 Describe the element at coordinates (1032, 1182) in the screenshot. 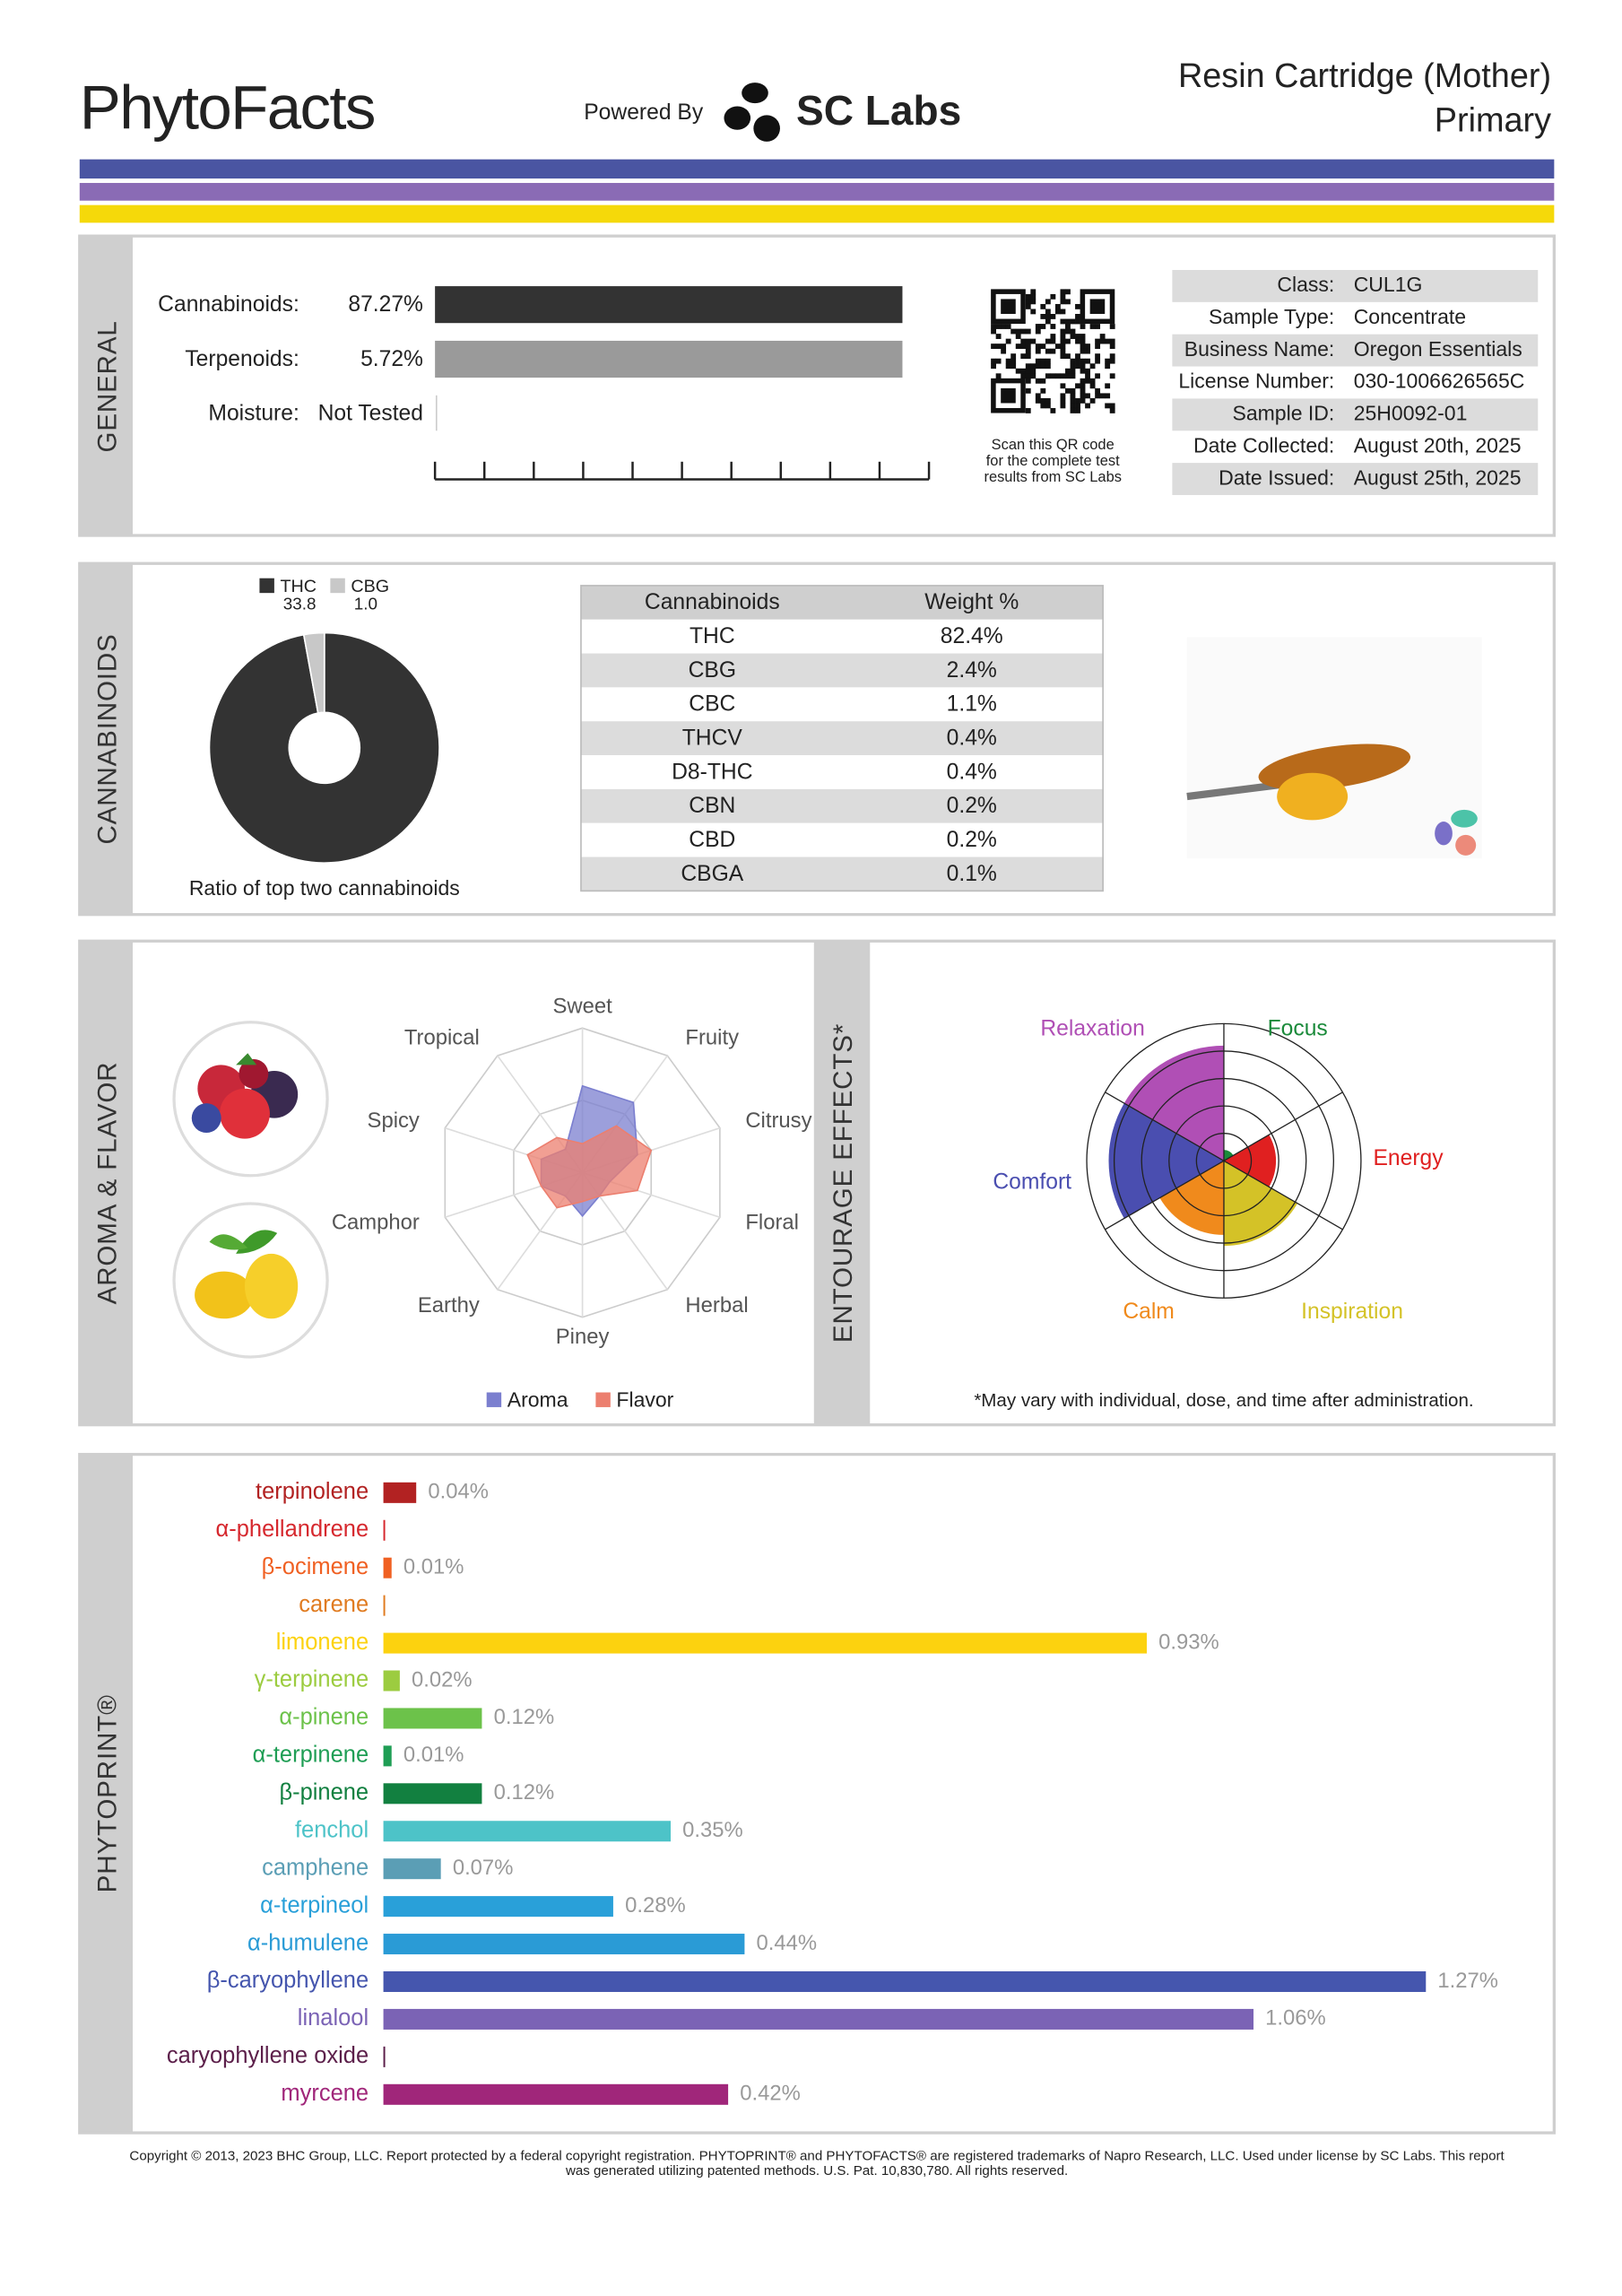

I see `effect-label: Comfort` at that location.